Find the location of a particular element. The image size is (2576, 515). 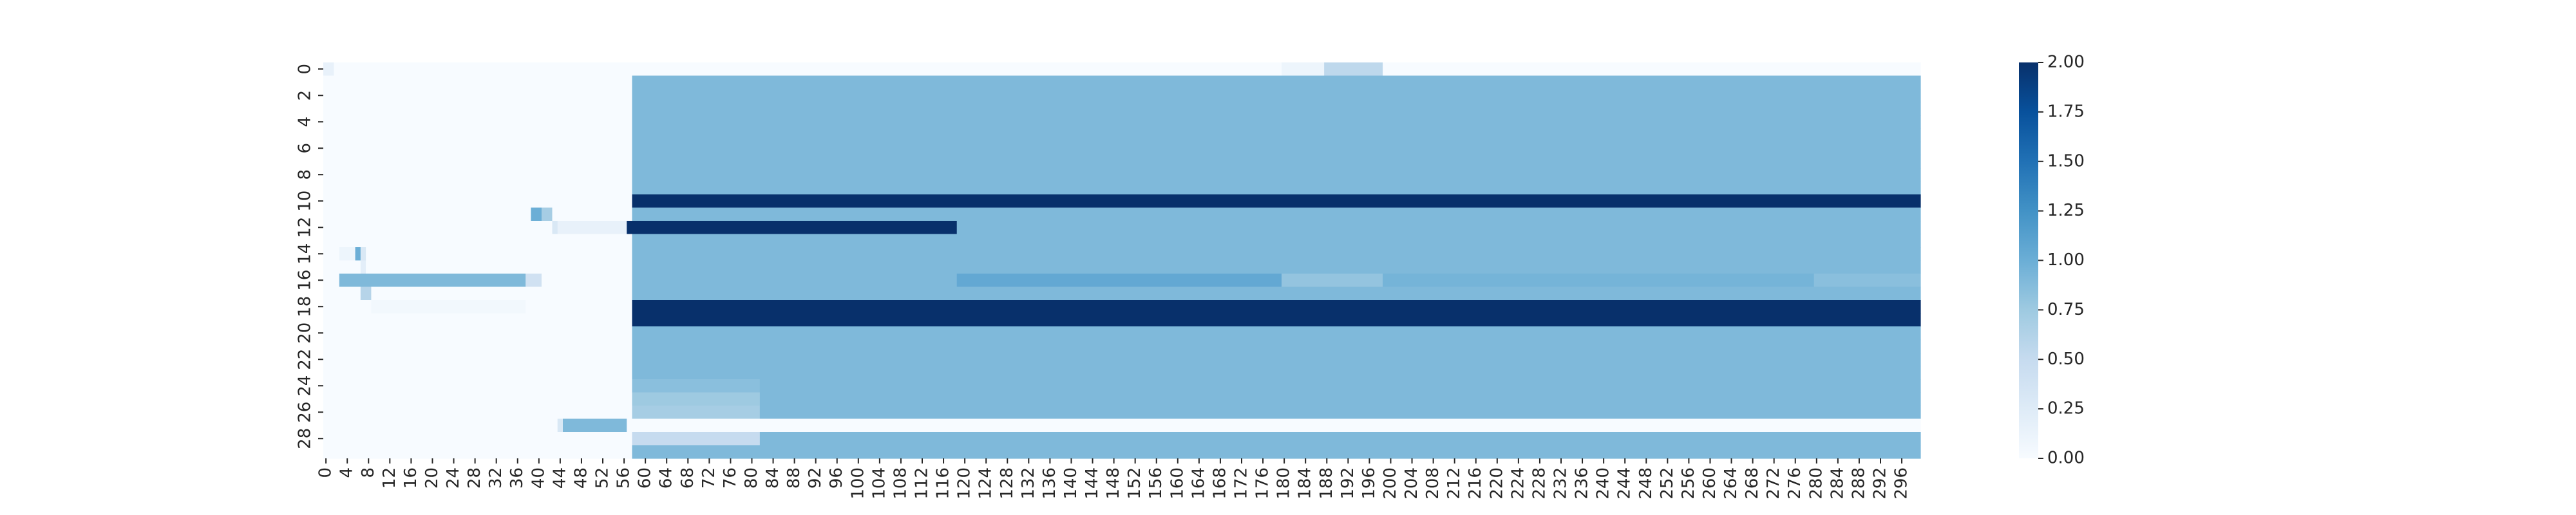

x-tick-label: 60 is located at coordinates (645, 478).